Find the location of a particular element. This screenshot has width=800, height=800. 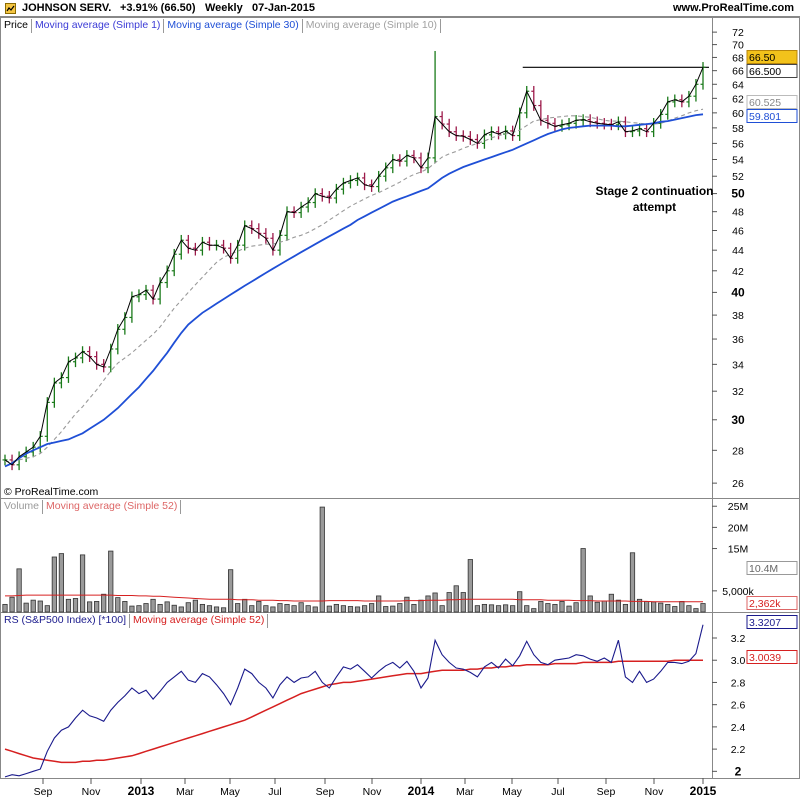

site-url: www.ProRealTime.com is located at coordinates (734, 8).